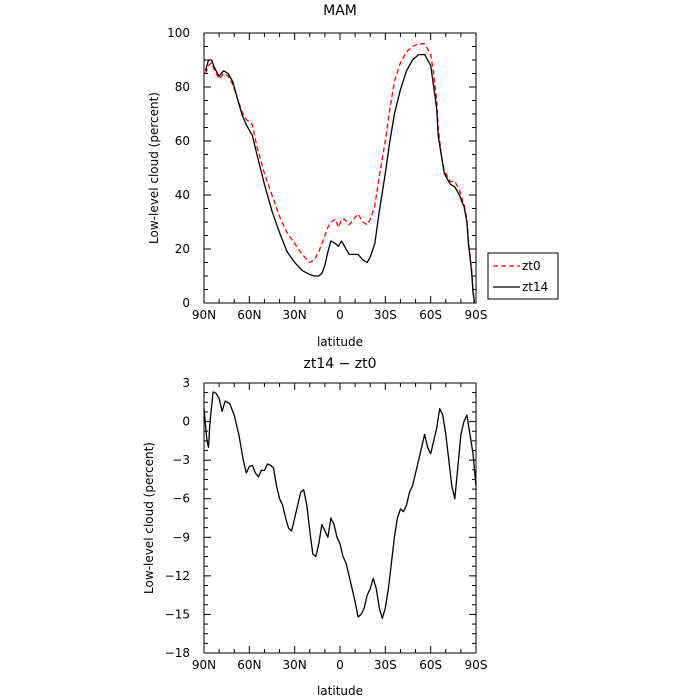  What do you see at coordinates (177, 614) in the screenshot?
I see `y-tick-label: −15` at bounding box center [177, 614].